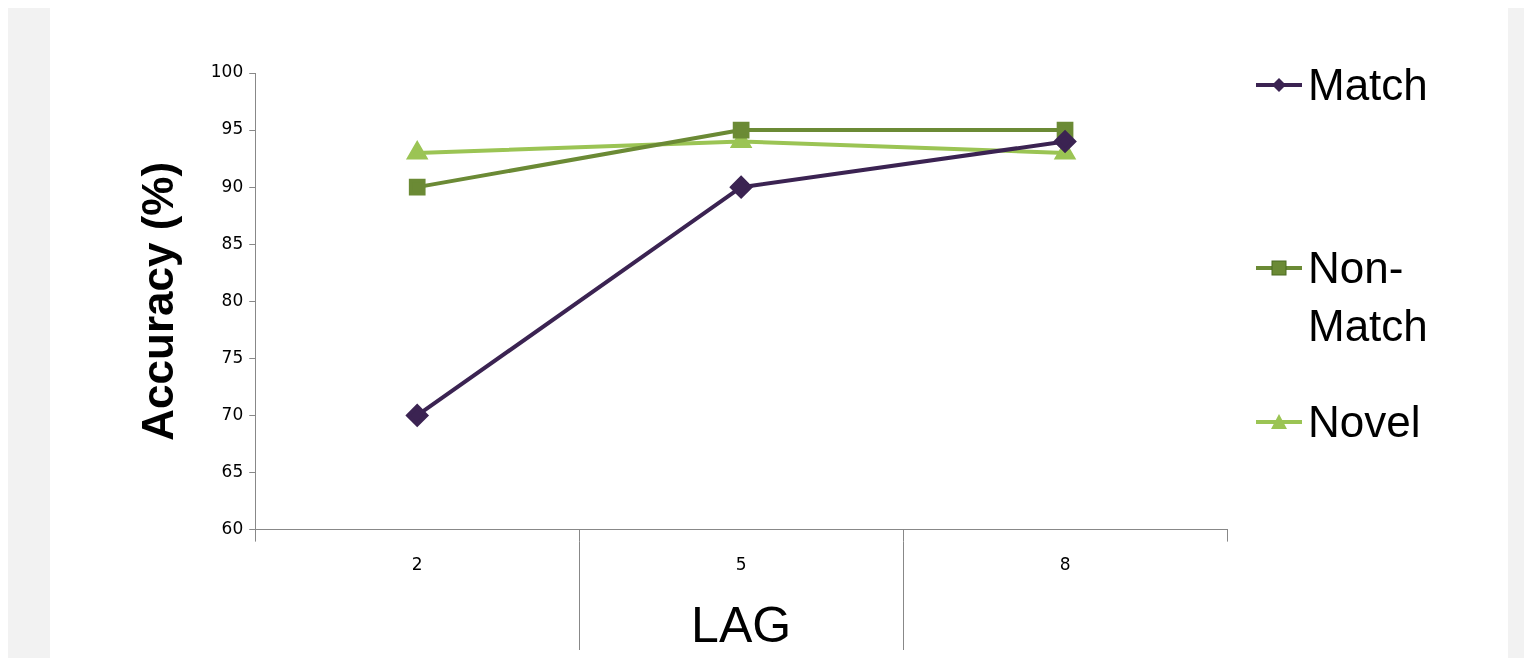 This screenshot has height=658, width=1532. Describe the element at coordinates (417, 564) in the screenshot. I see `x-tick-label: 2` at that location.